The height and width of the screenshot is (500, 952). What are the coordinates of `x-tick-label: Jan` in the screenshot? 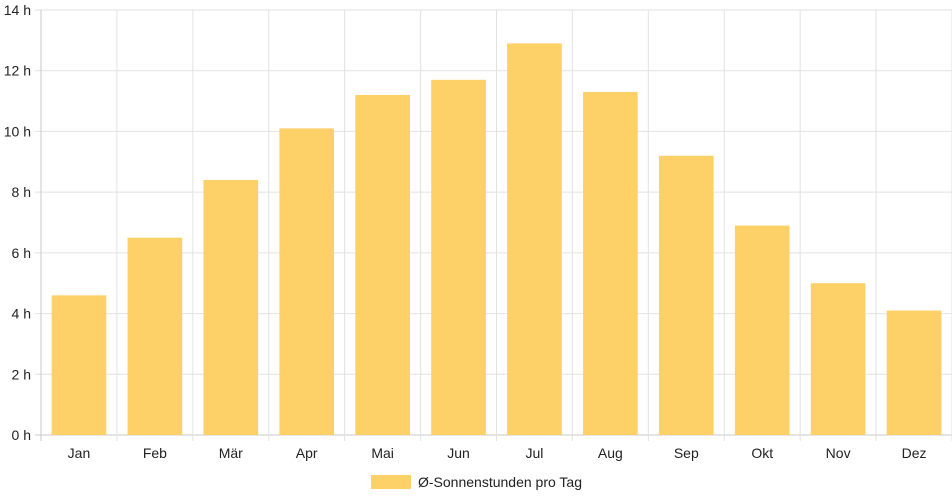 It's located at (79, 453).